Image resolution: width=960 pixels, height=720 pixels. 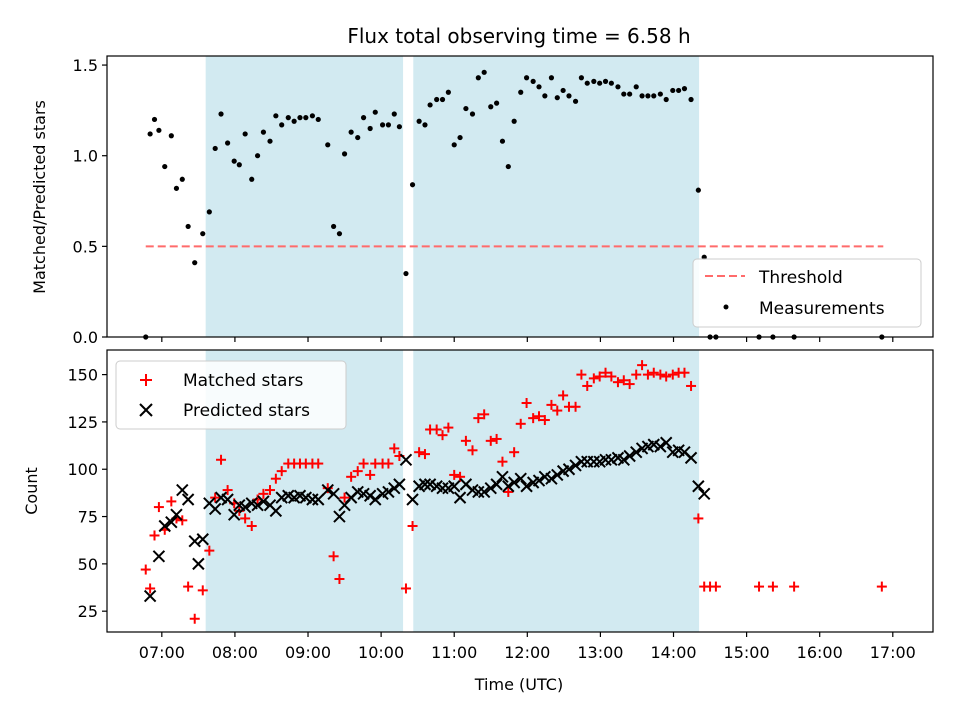 I want to click on top-legend: Threshold Measurements, so click(x=807, y=293).